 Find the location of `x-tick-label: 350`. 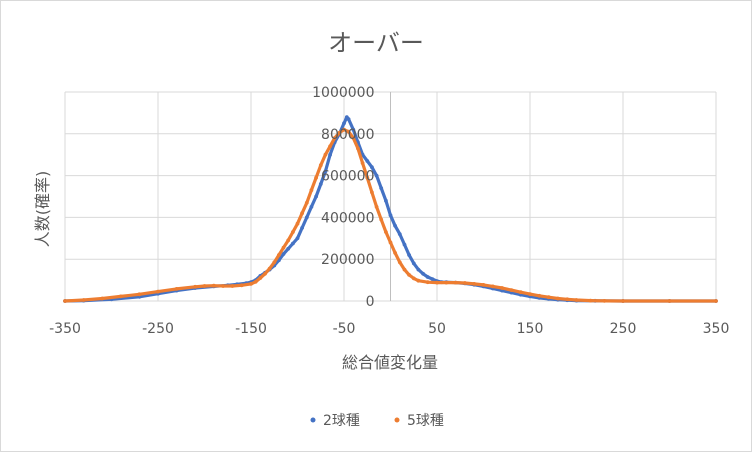

x-tick-label: 350 is located at coordinates (716, 329).